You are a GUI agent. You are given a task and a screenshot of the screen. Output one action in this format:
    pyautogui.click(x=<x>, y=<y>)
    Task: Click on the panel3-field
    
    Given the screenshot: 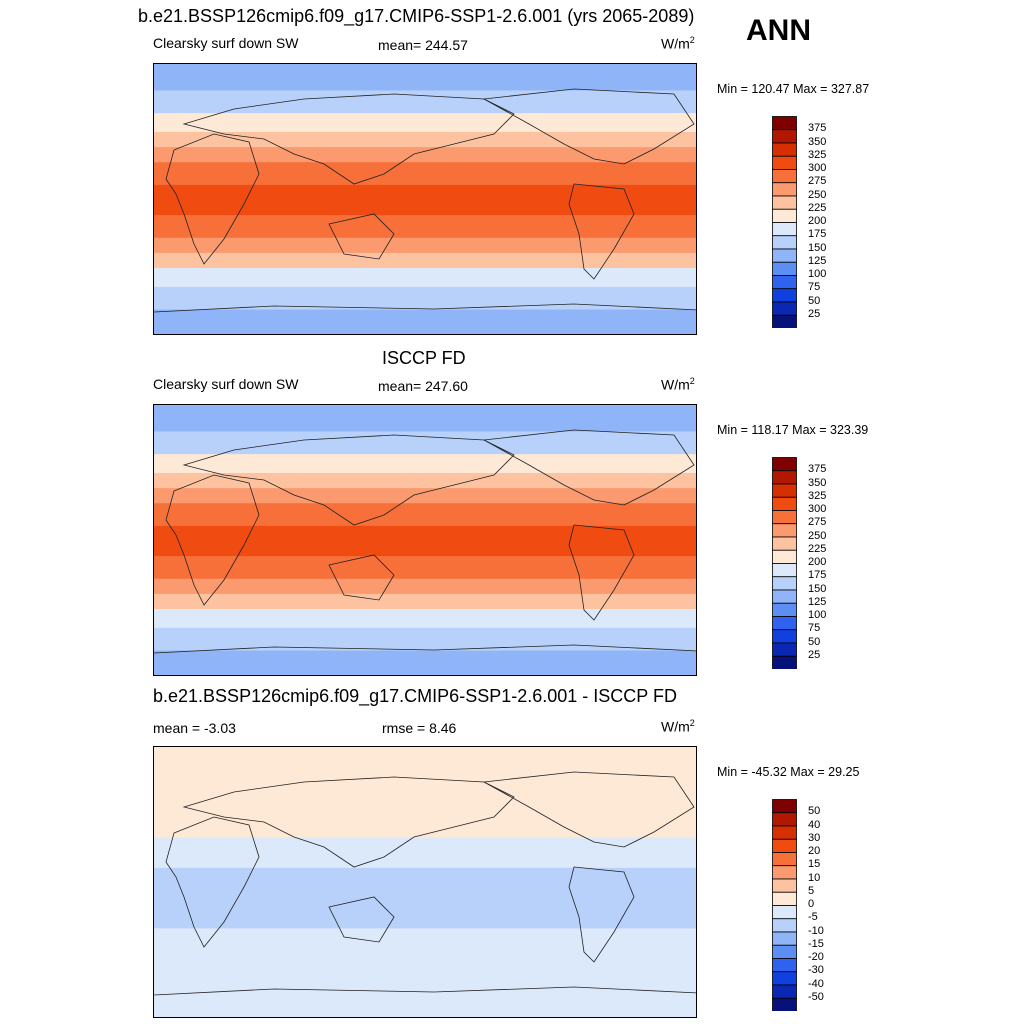 What is the action you would take?
    pyautogui.click(x=425, y=882)
    